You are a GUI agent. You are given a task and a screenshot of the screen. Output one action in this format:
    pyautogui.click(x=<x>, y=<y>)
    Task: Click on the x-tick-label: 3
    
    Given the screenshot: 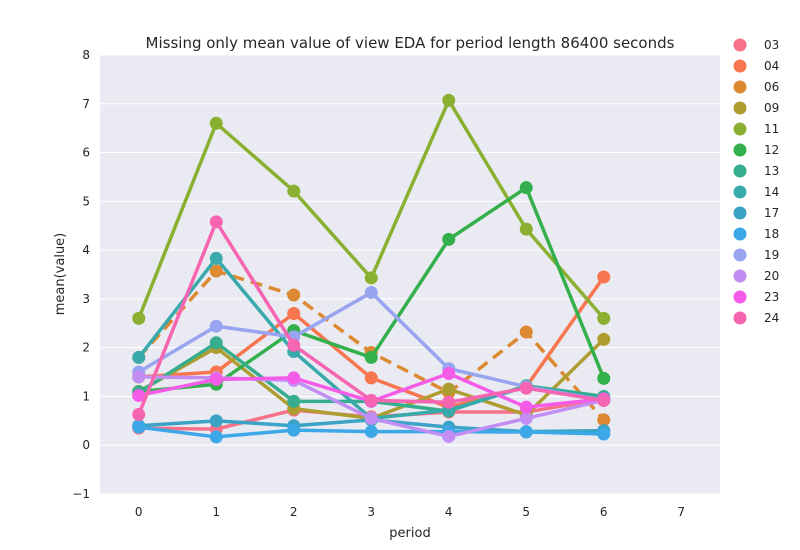 What is the action you would take?
    pyautogui.click(x=371, y=512)
    